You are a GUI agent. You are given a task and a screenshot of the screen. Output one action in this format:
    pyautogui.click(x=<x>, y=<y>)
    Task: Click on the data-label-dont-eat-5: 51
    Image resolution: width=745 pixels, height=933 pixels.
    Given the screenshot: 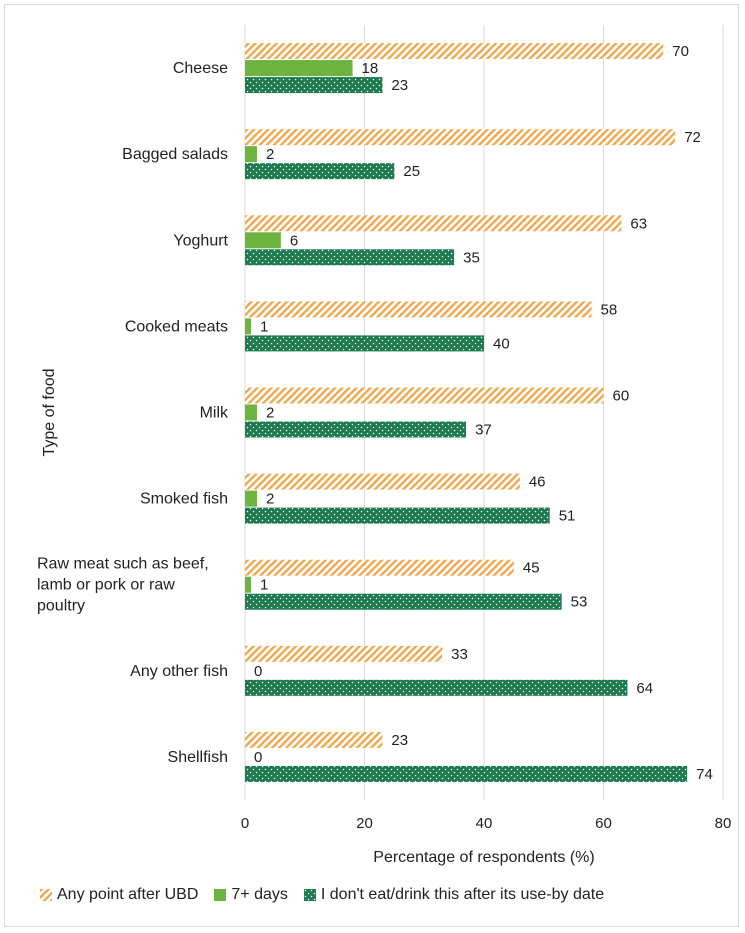 What is the action you would take?
    pyautogui.click(x=567, y=516)
    